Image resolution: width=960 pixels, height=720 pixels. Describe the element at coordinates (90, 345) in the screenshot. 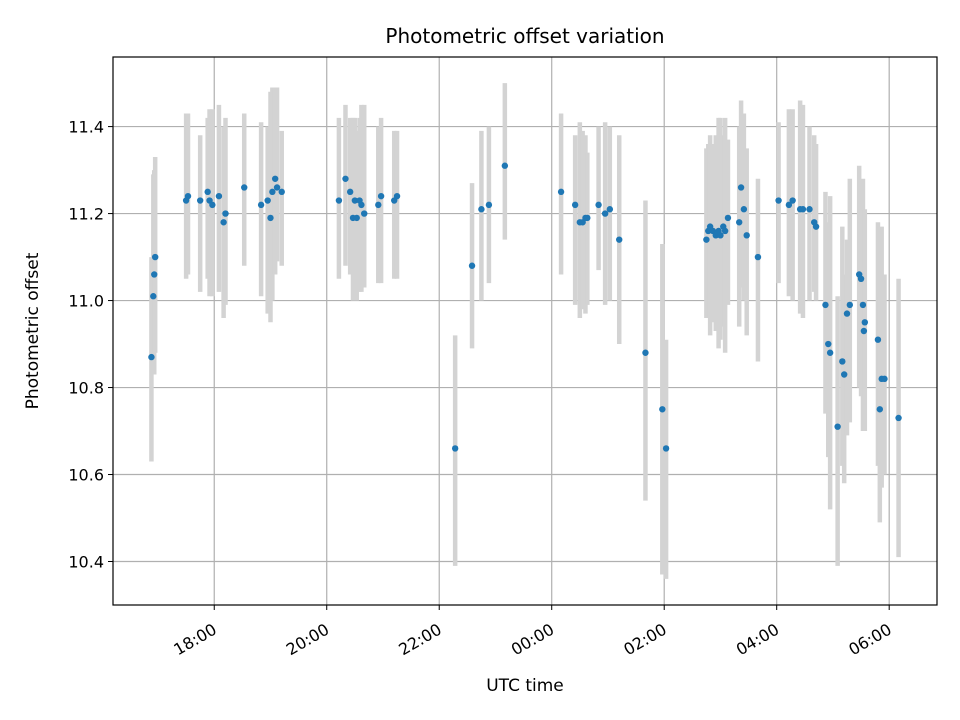

I see `y-axis-ticks: 10.4 10.6 10.8 11.0 11.2 11.4` at that location.